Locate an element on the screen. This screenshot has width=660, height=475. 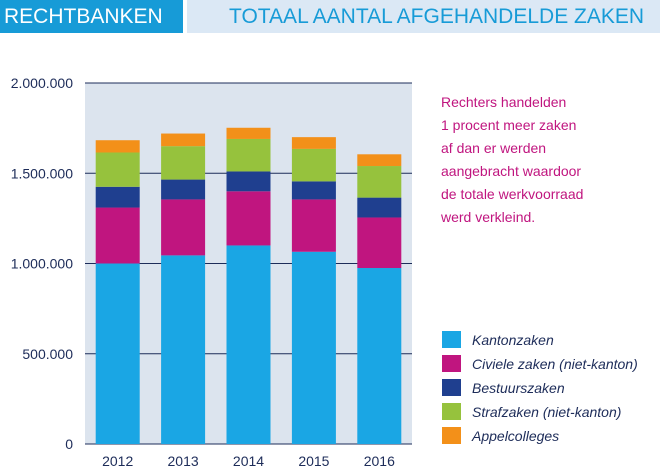
note-line: af dan er werden is located at coordinates (494, 148).